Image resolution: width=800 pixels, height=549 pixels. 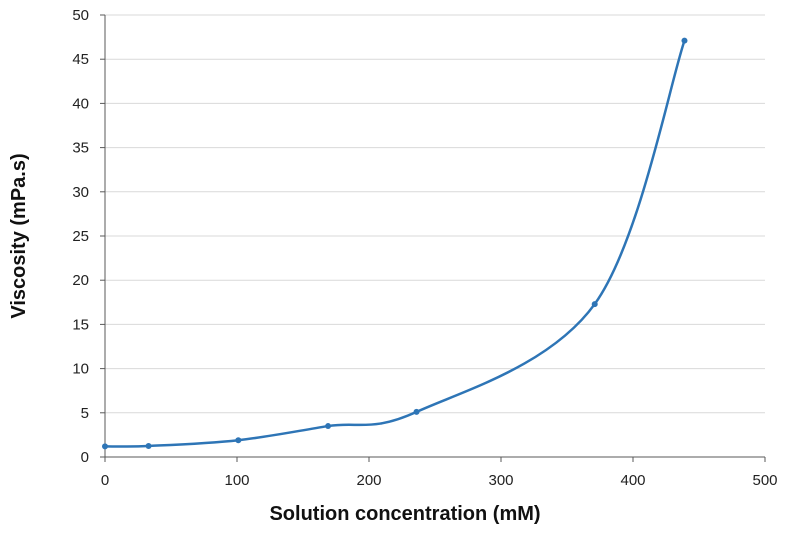 I want to click on x-tick-label: 500, so click(x=764, y=480).